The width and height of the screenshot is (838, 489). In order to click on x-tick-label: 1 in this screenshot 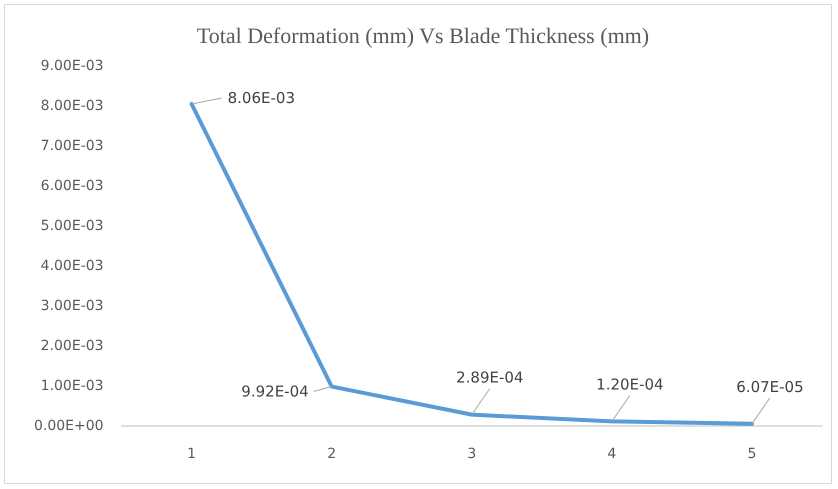, I will do `click(191, 454)`.